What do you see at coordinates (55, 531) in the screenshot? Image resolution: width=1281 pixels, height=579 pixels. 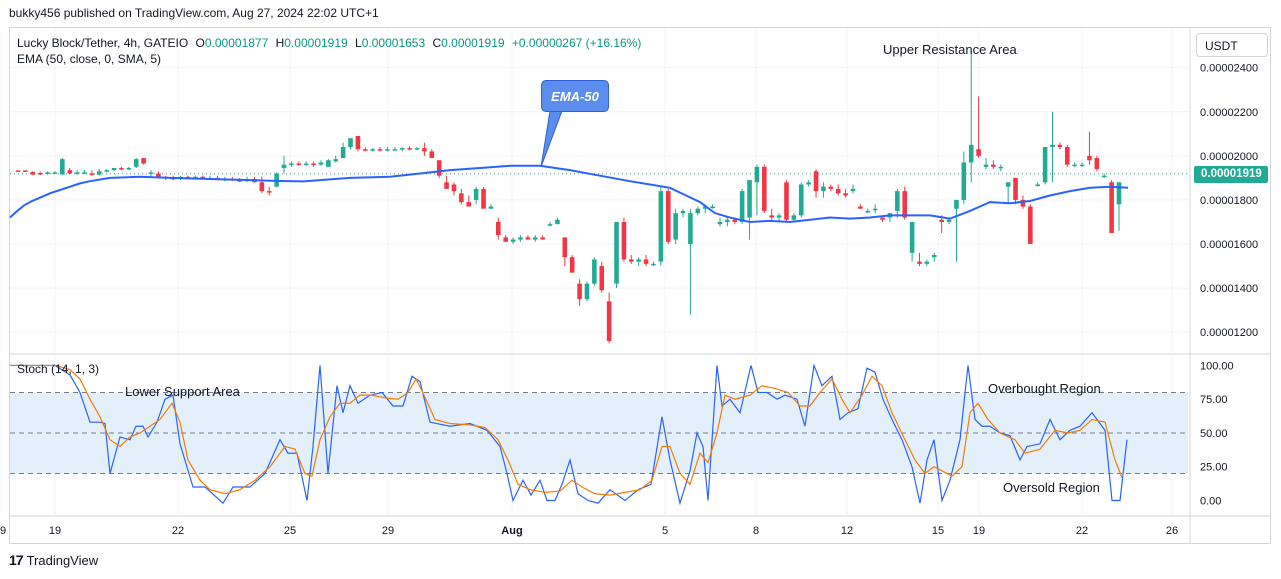 I see `x-tick-label: 19` at bounding box center [55, 531].